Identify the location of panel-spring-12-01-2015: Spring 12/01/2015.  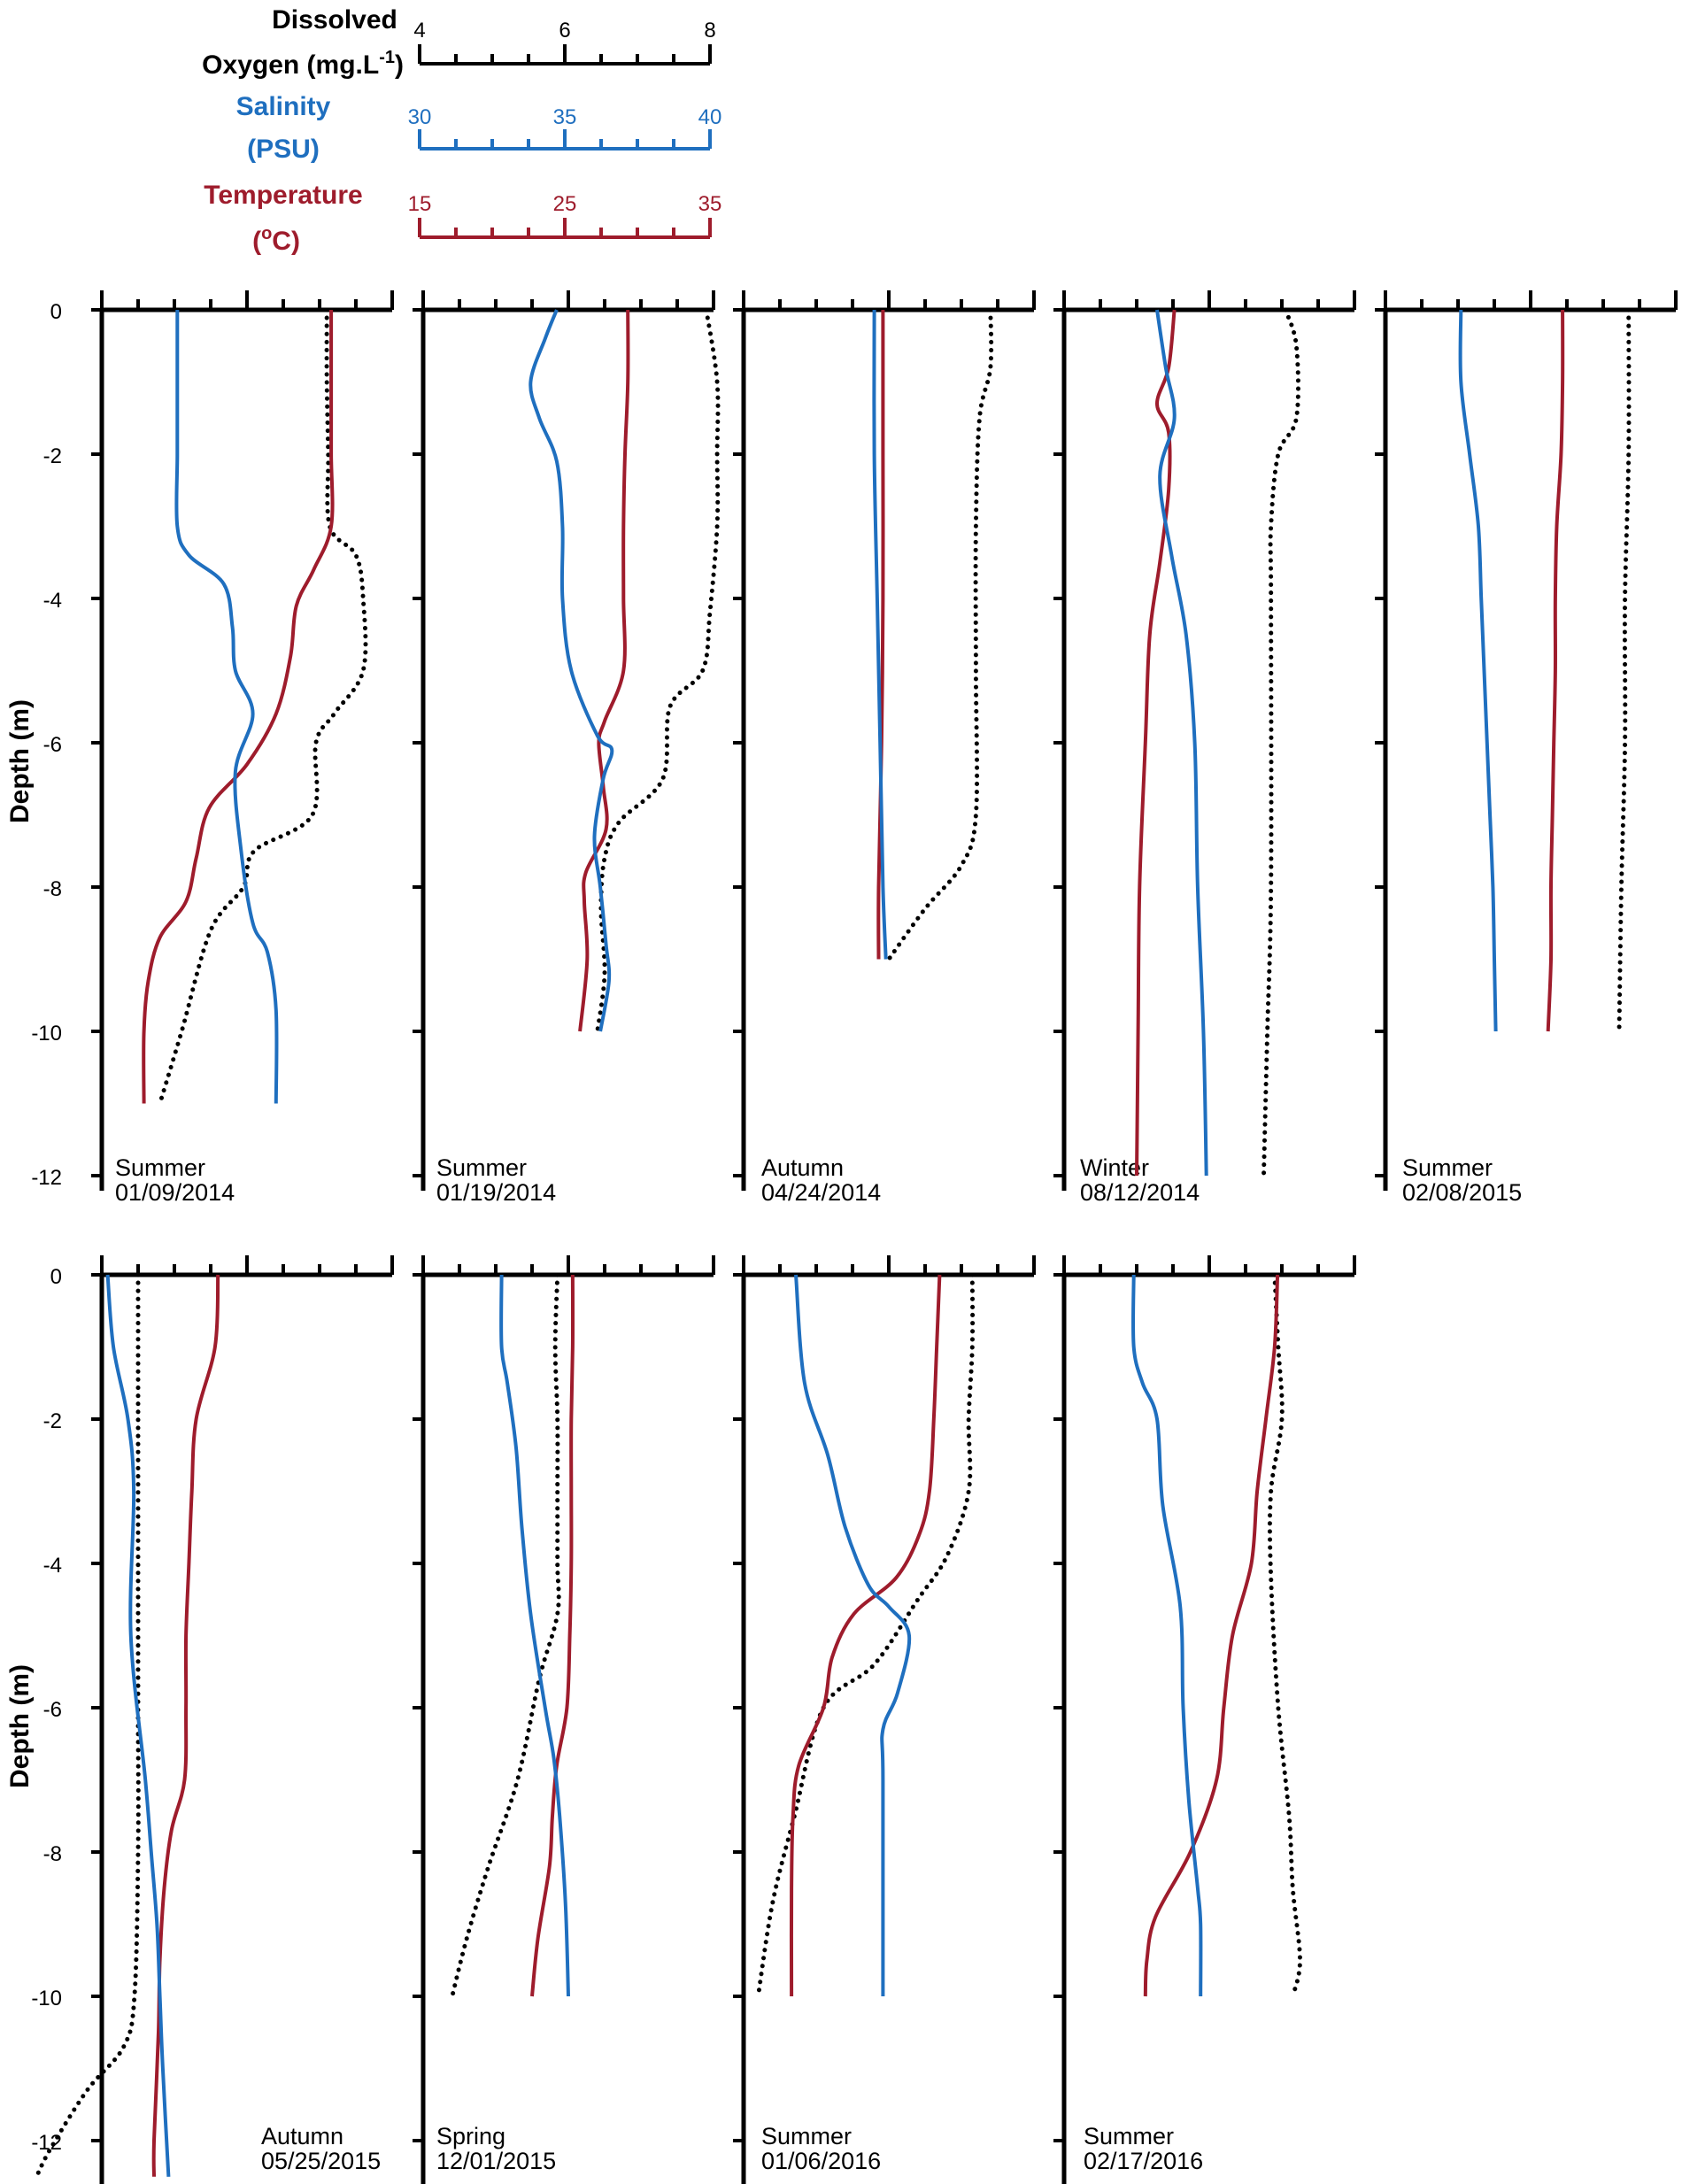
(564, 1719).